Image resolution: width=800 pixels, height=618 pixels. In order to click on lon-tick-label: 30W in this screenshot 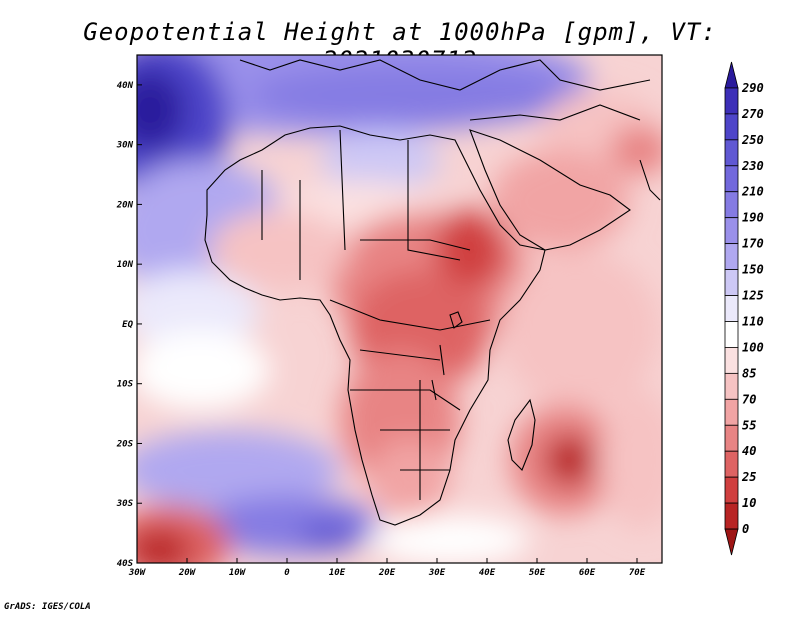, I will do `click(137, 573)`.